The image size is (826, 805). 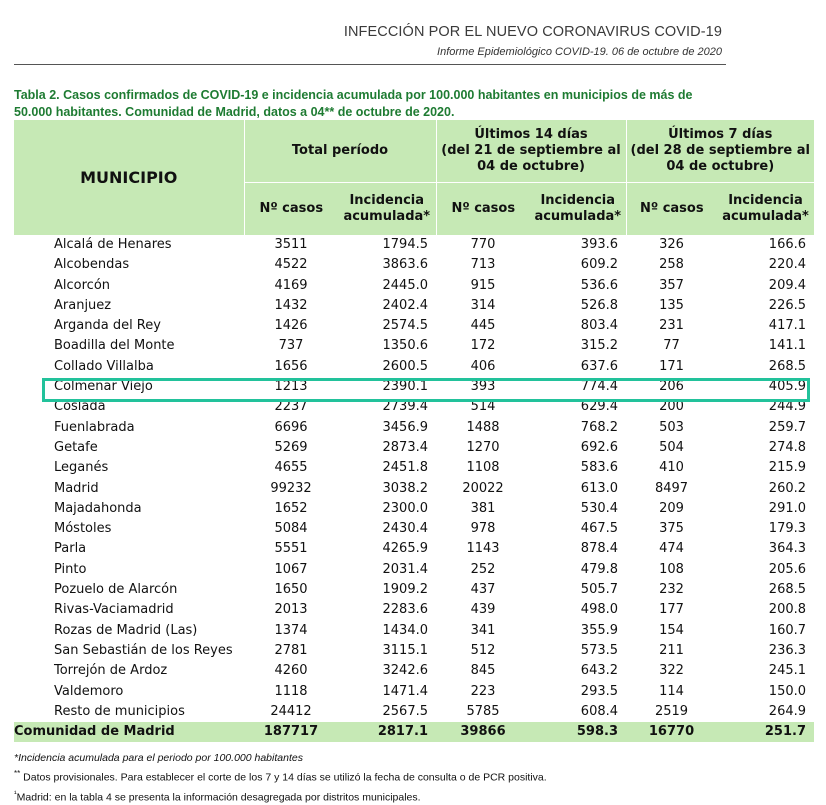 I want to click on cell-cases-7: 211, so click(x=671, y=651).